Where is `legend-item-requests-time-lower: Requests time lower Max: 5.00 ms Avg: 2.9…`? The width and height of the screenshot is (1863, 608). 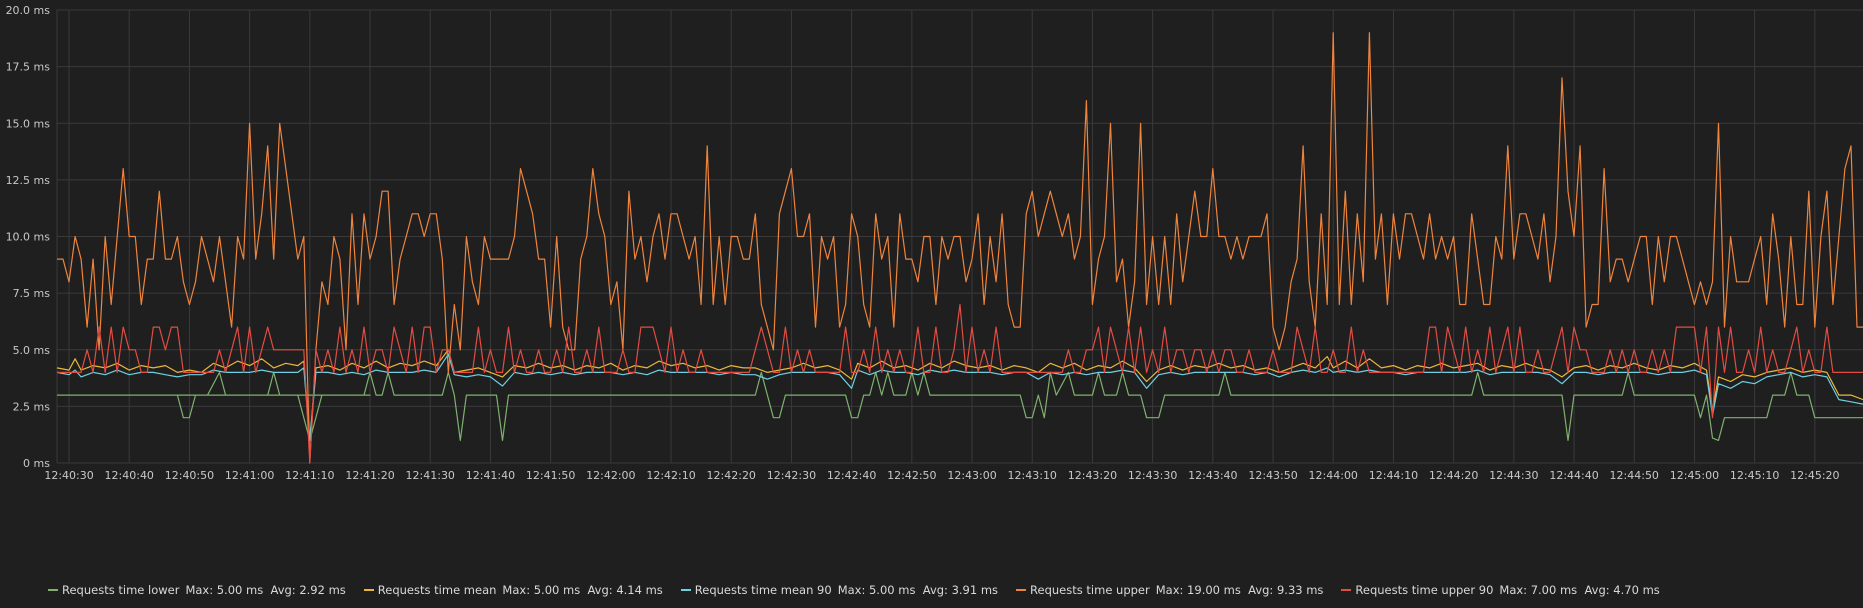 legend-item-requests-time-lower: Requests time lower Max: 5.00 ms Avg: 2.9… is located at coordinates (200, 590).